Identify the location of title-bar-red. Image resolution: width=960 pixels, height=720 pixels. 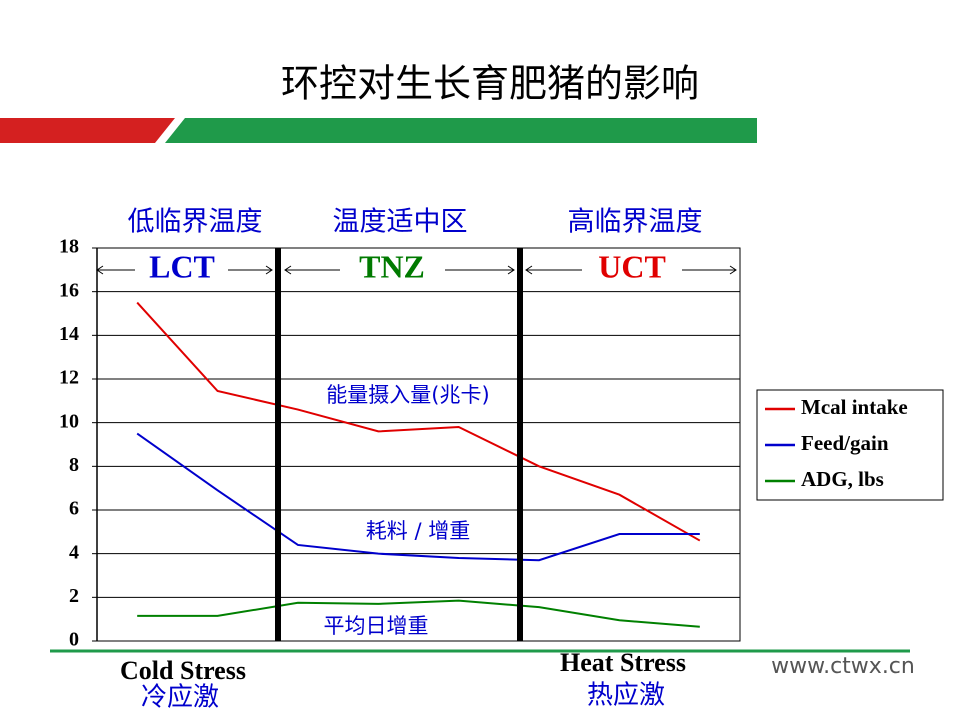
(87, 130).